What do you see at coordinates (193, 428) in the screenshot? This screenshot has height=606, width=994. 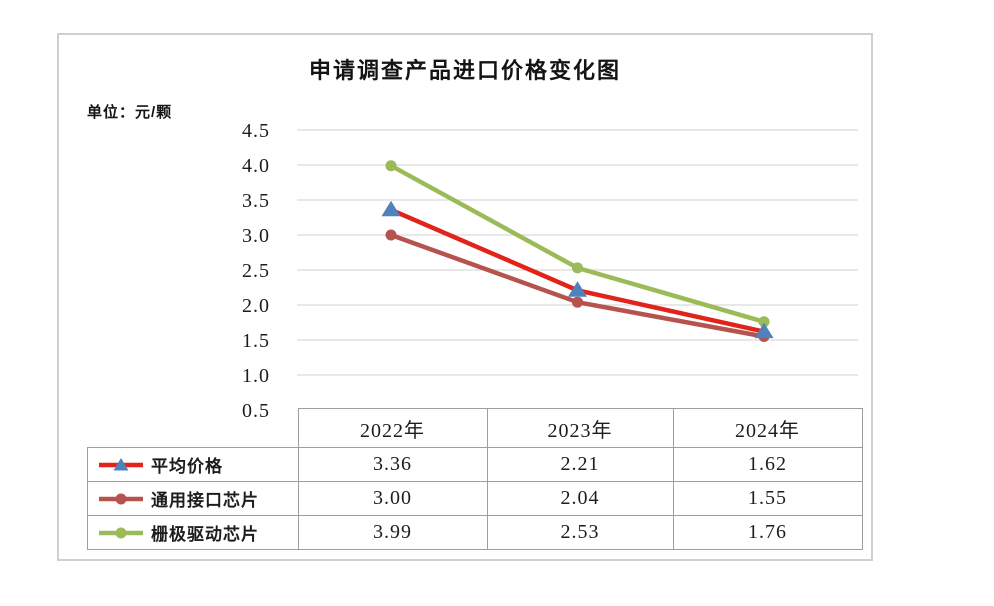 I see `table-corner-cell` at bounding box center [193, 428].